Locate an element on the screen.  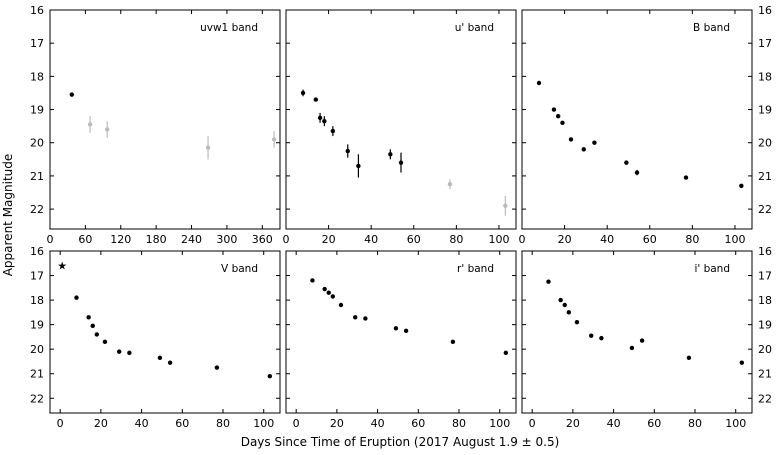
y-axis-label: Apparent Magnitude is located at coordinates (8, 215).